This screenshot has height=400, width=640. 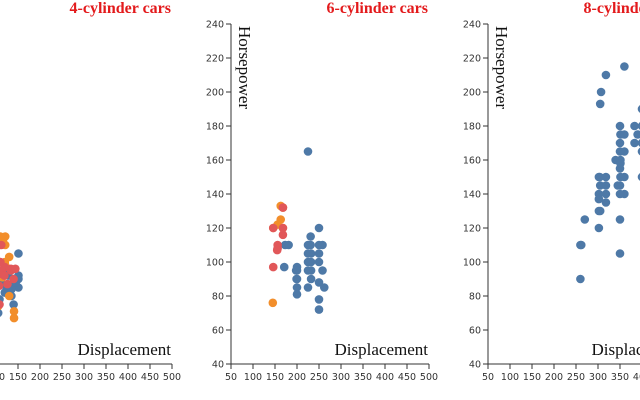 What do you see at coordinates (84, 377) in the screenshot?
I see `x-tick-label: 300` at bounding box center [84, 377].